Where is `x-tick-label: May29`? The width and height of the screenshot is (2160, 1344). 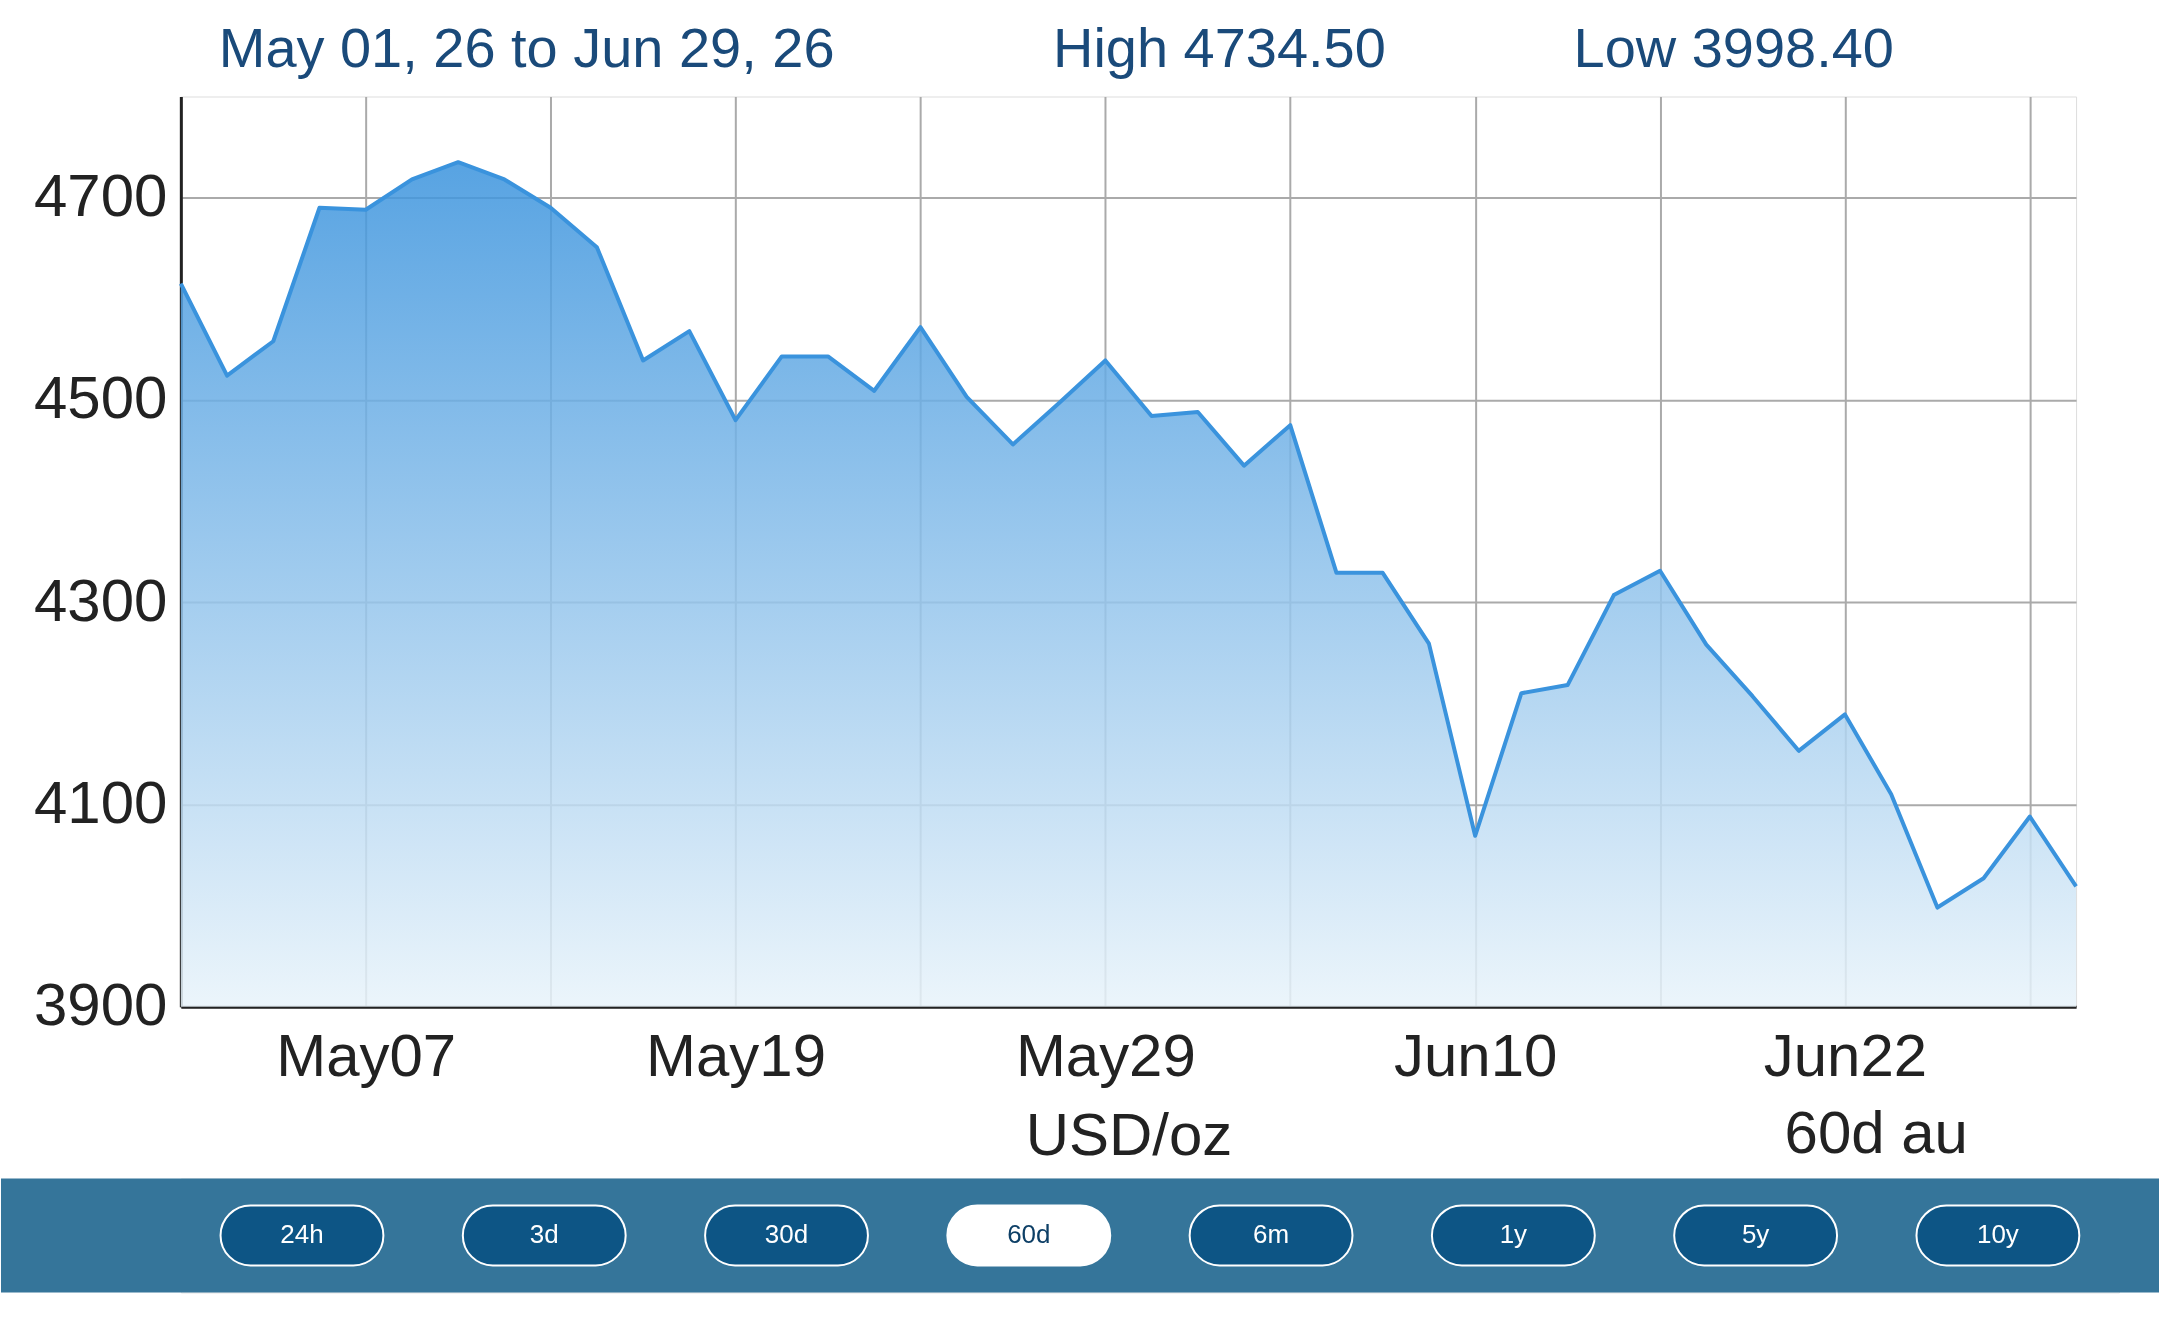 x-tick-label: May29 is located at coordinates (1105, 1056).